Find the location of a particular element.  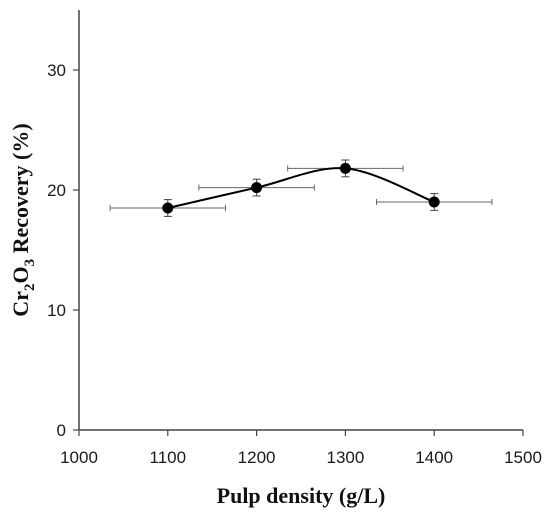

y-axis-title: Cr2O3 Recovery (%) is located at coordinates (23, 219).